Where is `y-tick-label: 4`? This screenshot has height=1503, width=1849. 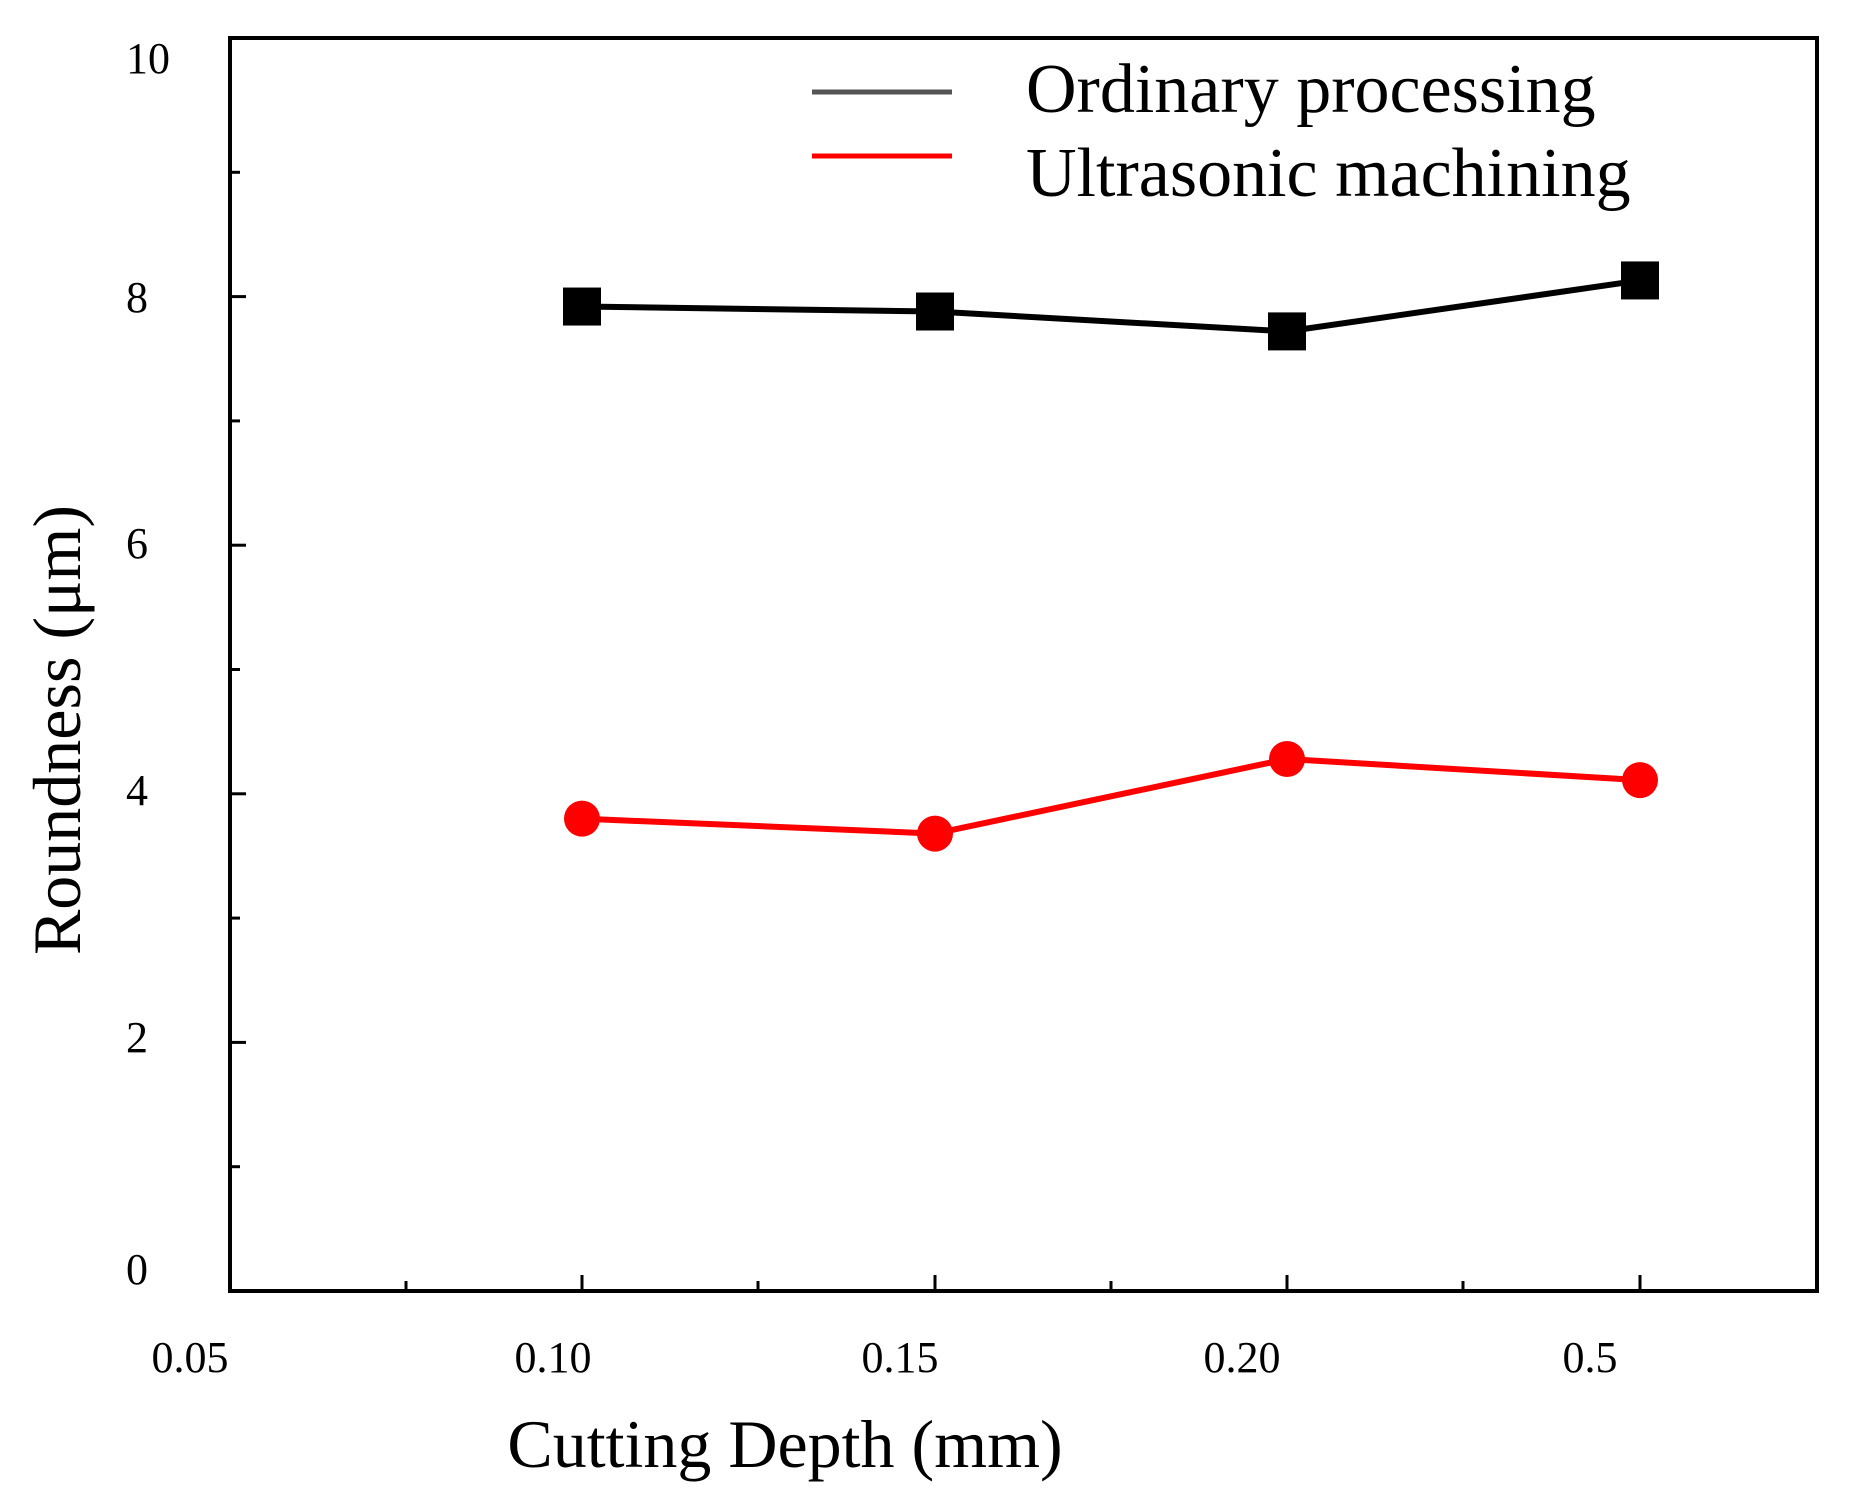 y-tick-label: 4 is located at coordinates (137, 790).